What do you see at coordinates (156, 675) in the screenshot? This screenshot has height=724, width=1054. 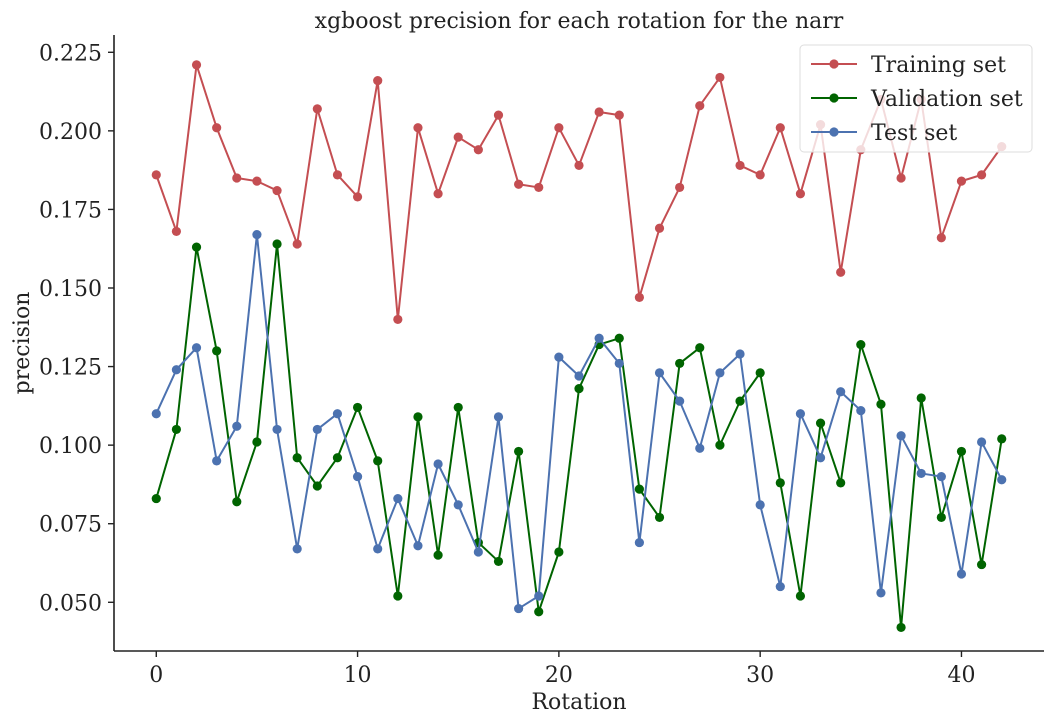 I see `x-tick-label: 0` at bounding box center [156, 675].